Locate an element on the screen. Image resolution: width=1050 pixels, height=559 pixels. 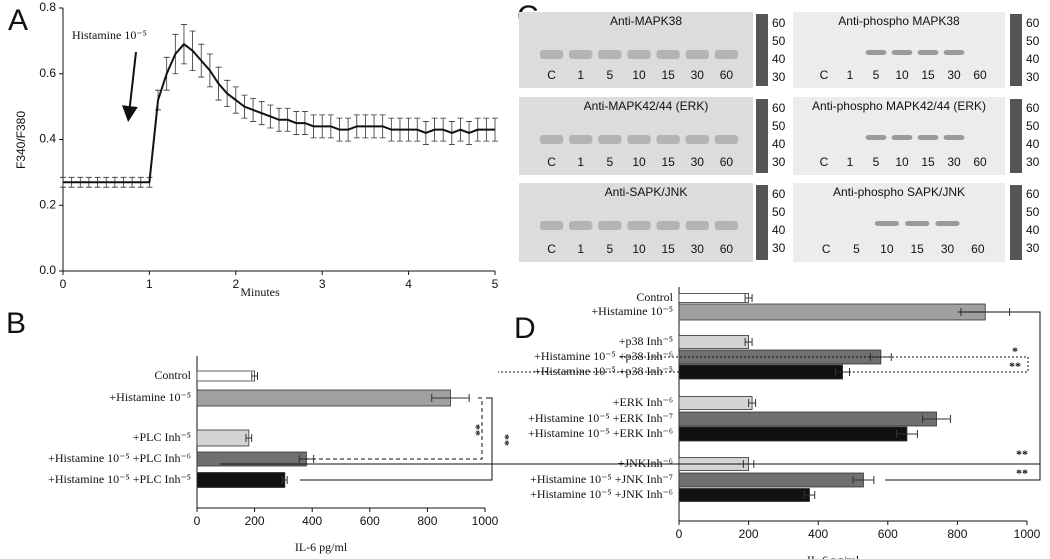
panel-label: B is located at coordinates (16, 323).